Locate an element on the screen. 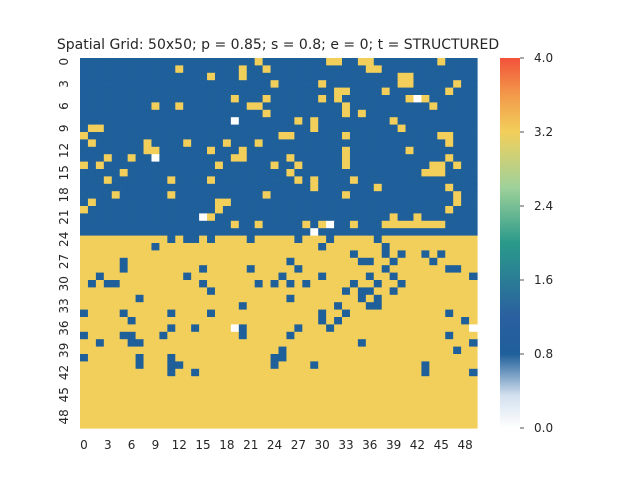  x-tick-label: 27 is located at coordinates (298, 445).